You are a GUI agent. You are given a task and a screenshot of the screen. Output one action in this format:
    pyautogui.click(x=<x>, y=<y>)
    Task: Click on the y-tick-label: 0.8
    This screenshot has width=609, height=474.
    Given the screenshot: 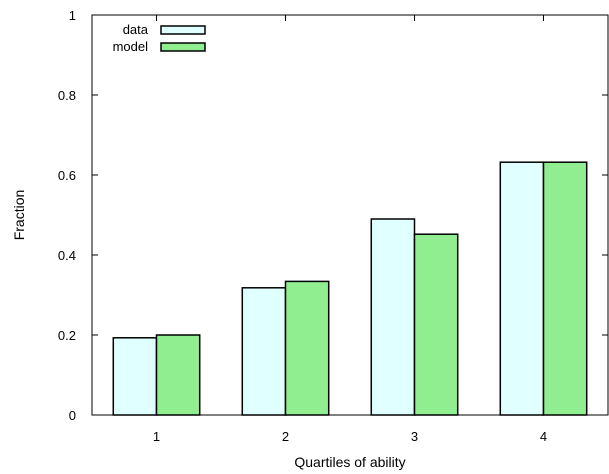 What is the action you would take?
    pyautogui.click(x=67, y=95)
    